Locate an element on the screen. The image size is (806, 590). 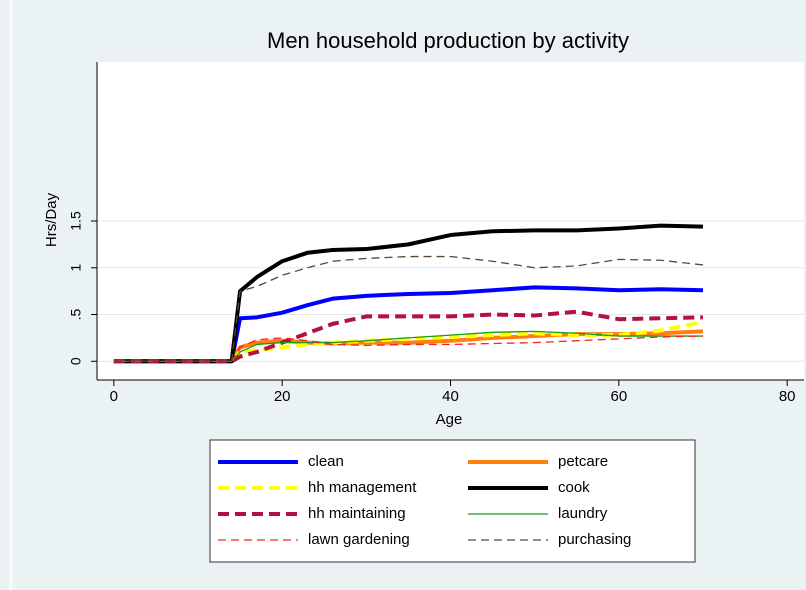
x-tick-label: 80 is located at coordinates (787, 396).